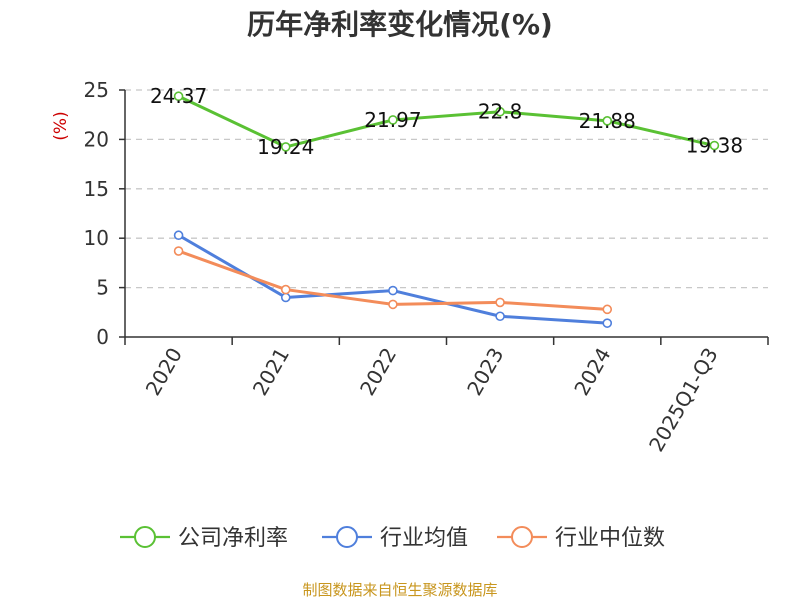 The width and height of the screenshot is (800, 600). I want to click on legend-label: 行业均值, so click(424, 538).